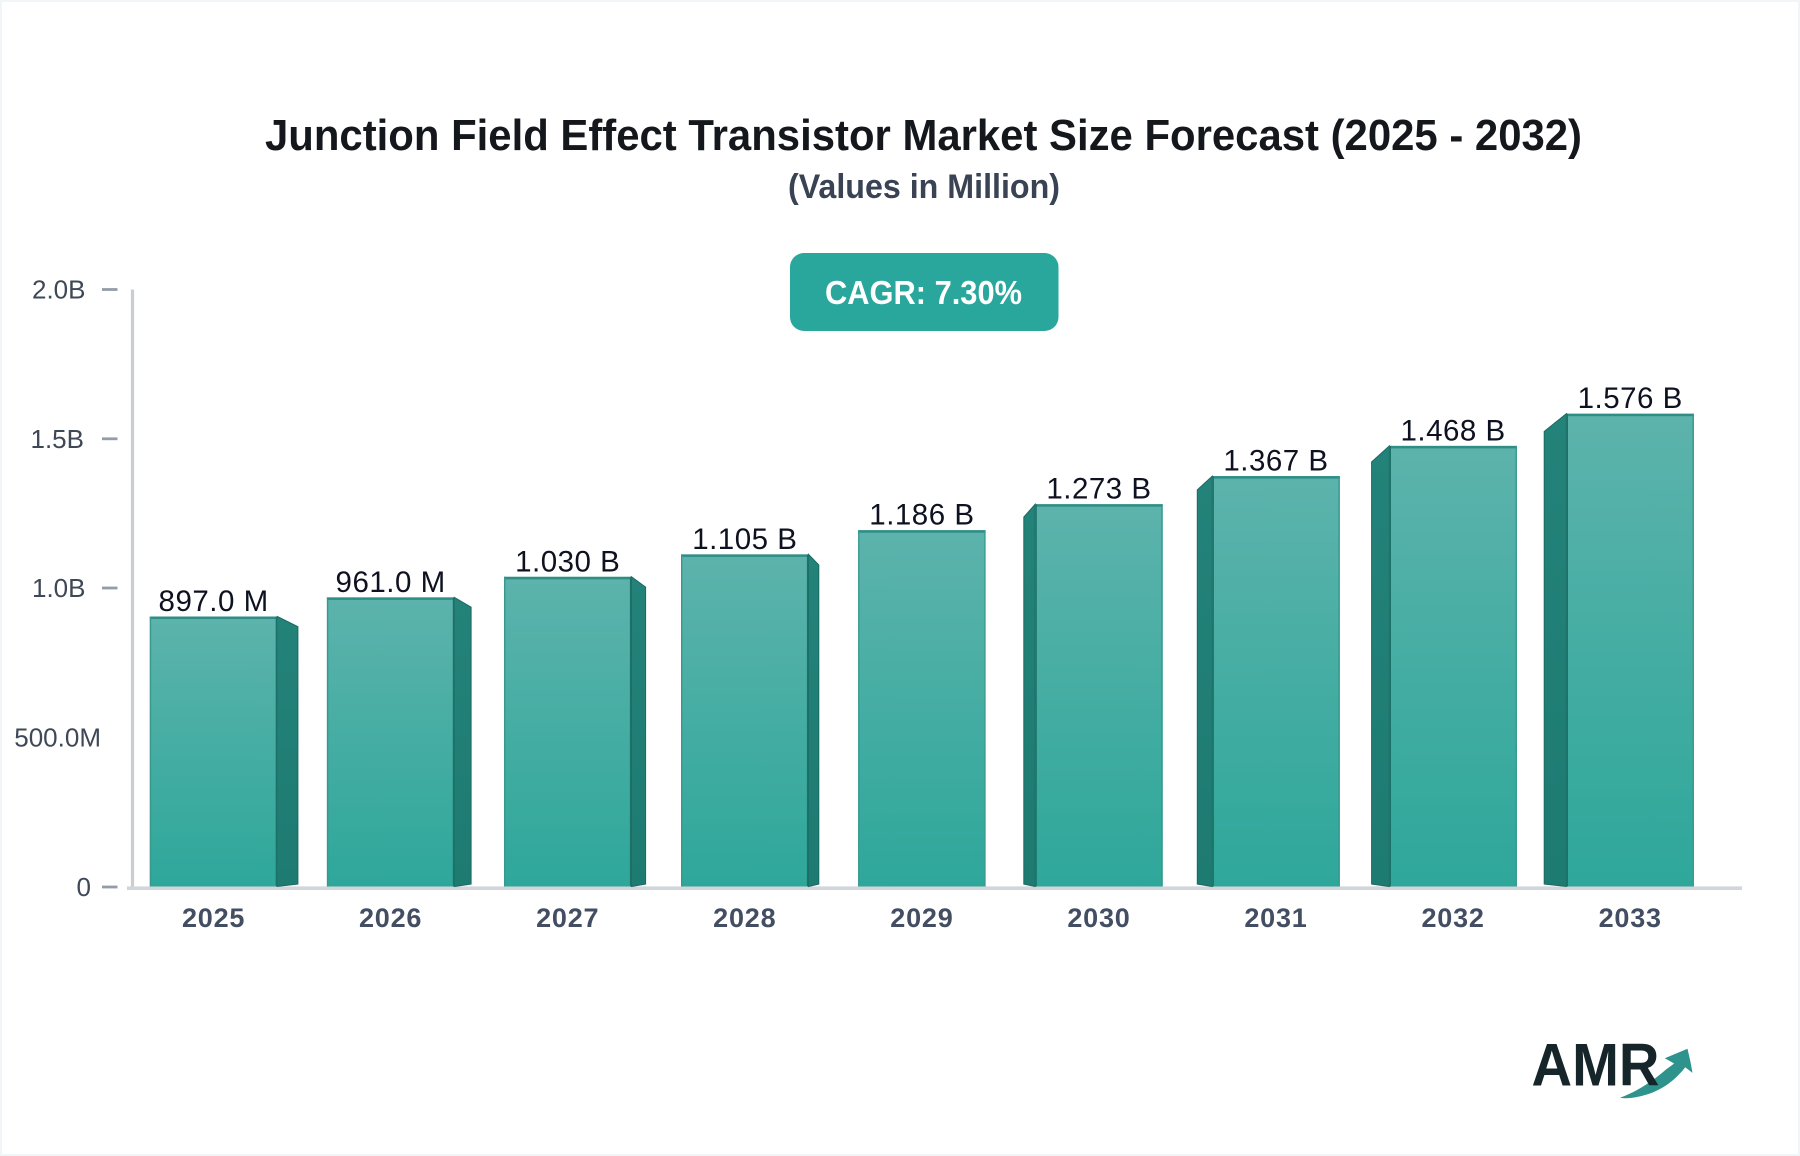  I want to click on svg-text: 1.5B, so click(58, 439).